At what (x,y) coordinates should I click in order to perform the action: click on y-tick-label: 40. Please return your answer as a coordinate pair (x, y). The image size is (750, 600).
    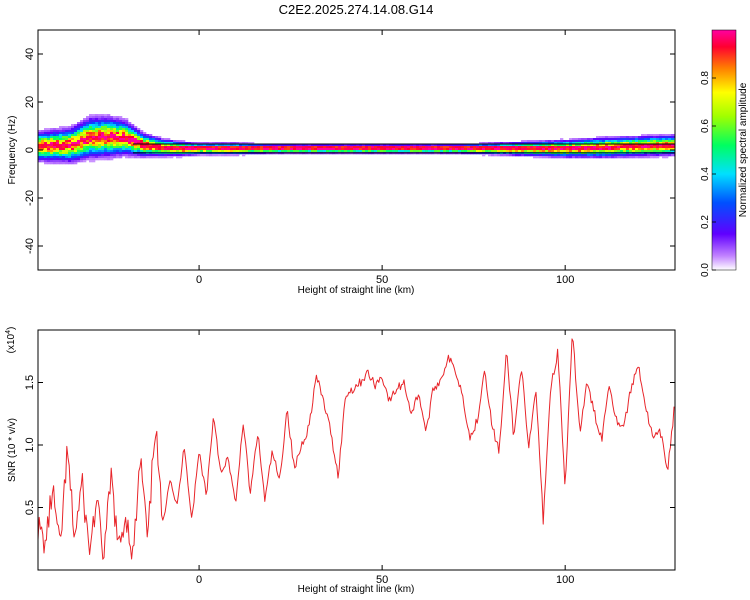
    Looking at the image, I should click on (30, 54).